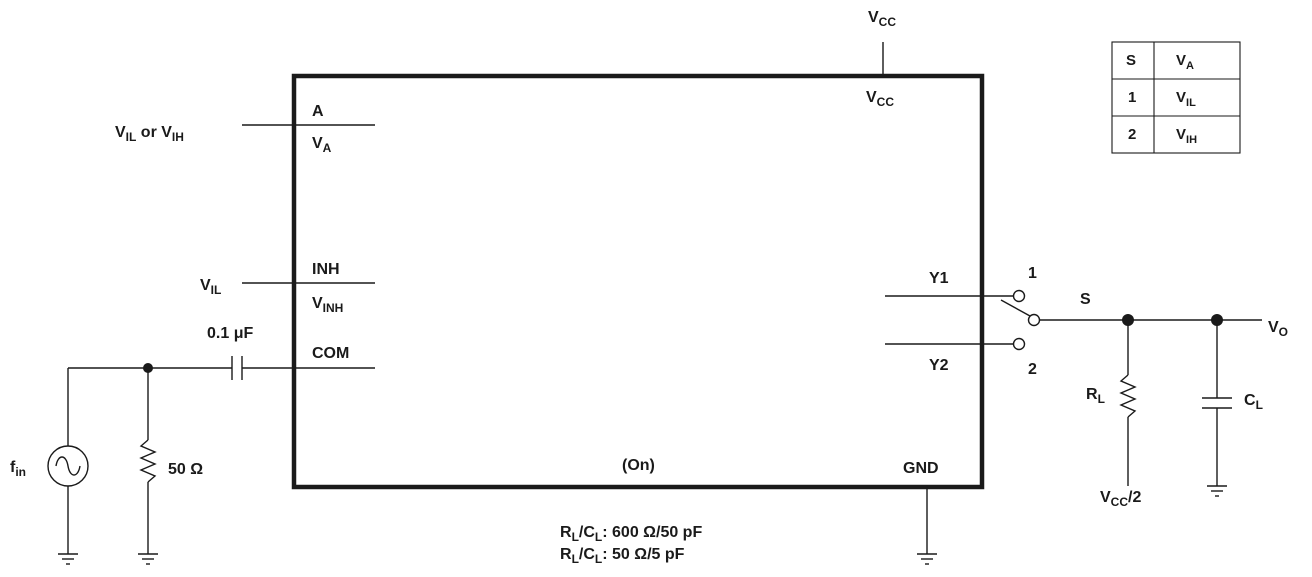 The image size is (1312, 577). I want to click on ground-symbol-load, so click(1217, 491).